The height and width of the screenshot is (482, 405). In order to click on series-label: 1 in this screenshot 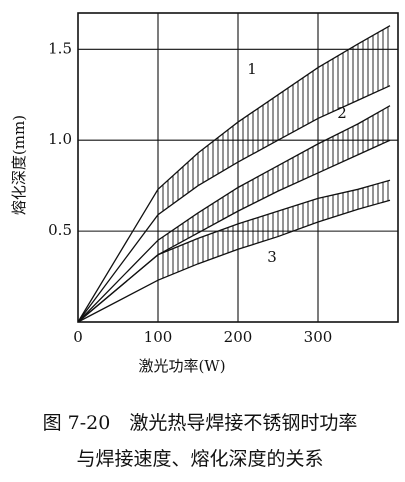, I will do `click(252, 69)`.